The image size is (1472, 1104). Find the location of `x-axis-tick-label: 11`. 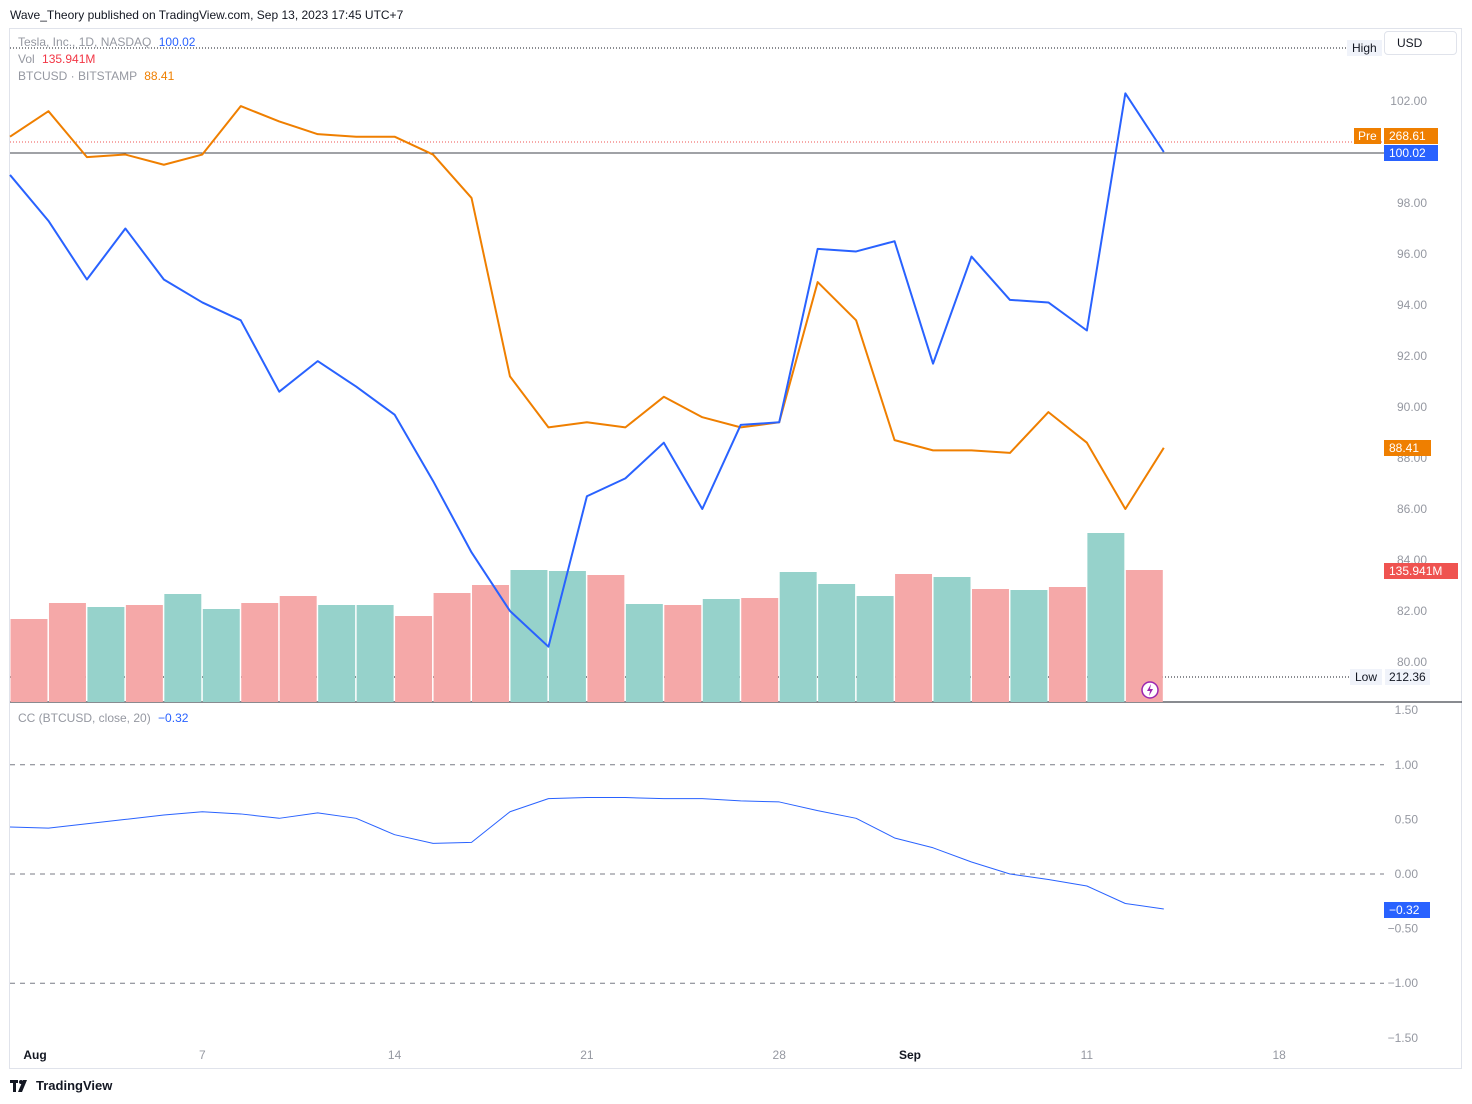

x-axis-tick-label: 11 is located at coordinates (1087, 1055).